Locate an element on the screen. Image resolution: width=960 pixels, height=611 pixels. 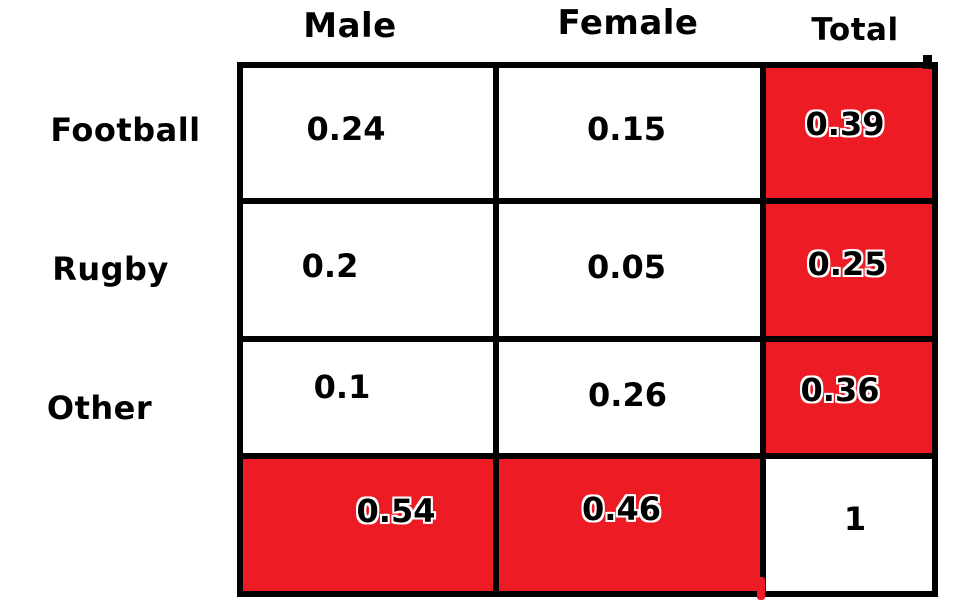
cell-grand-total: 1 is located at coordinates (849, 525).